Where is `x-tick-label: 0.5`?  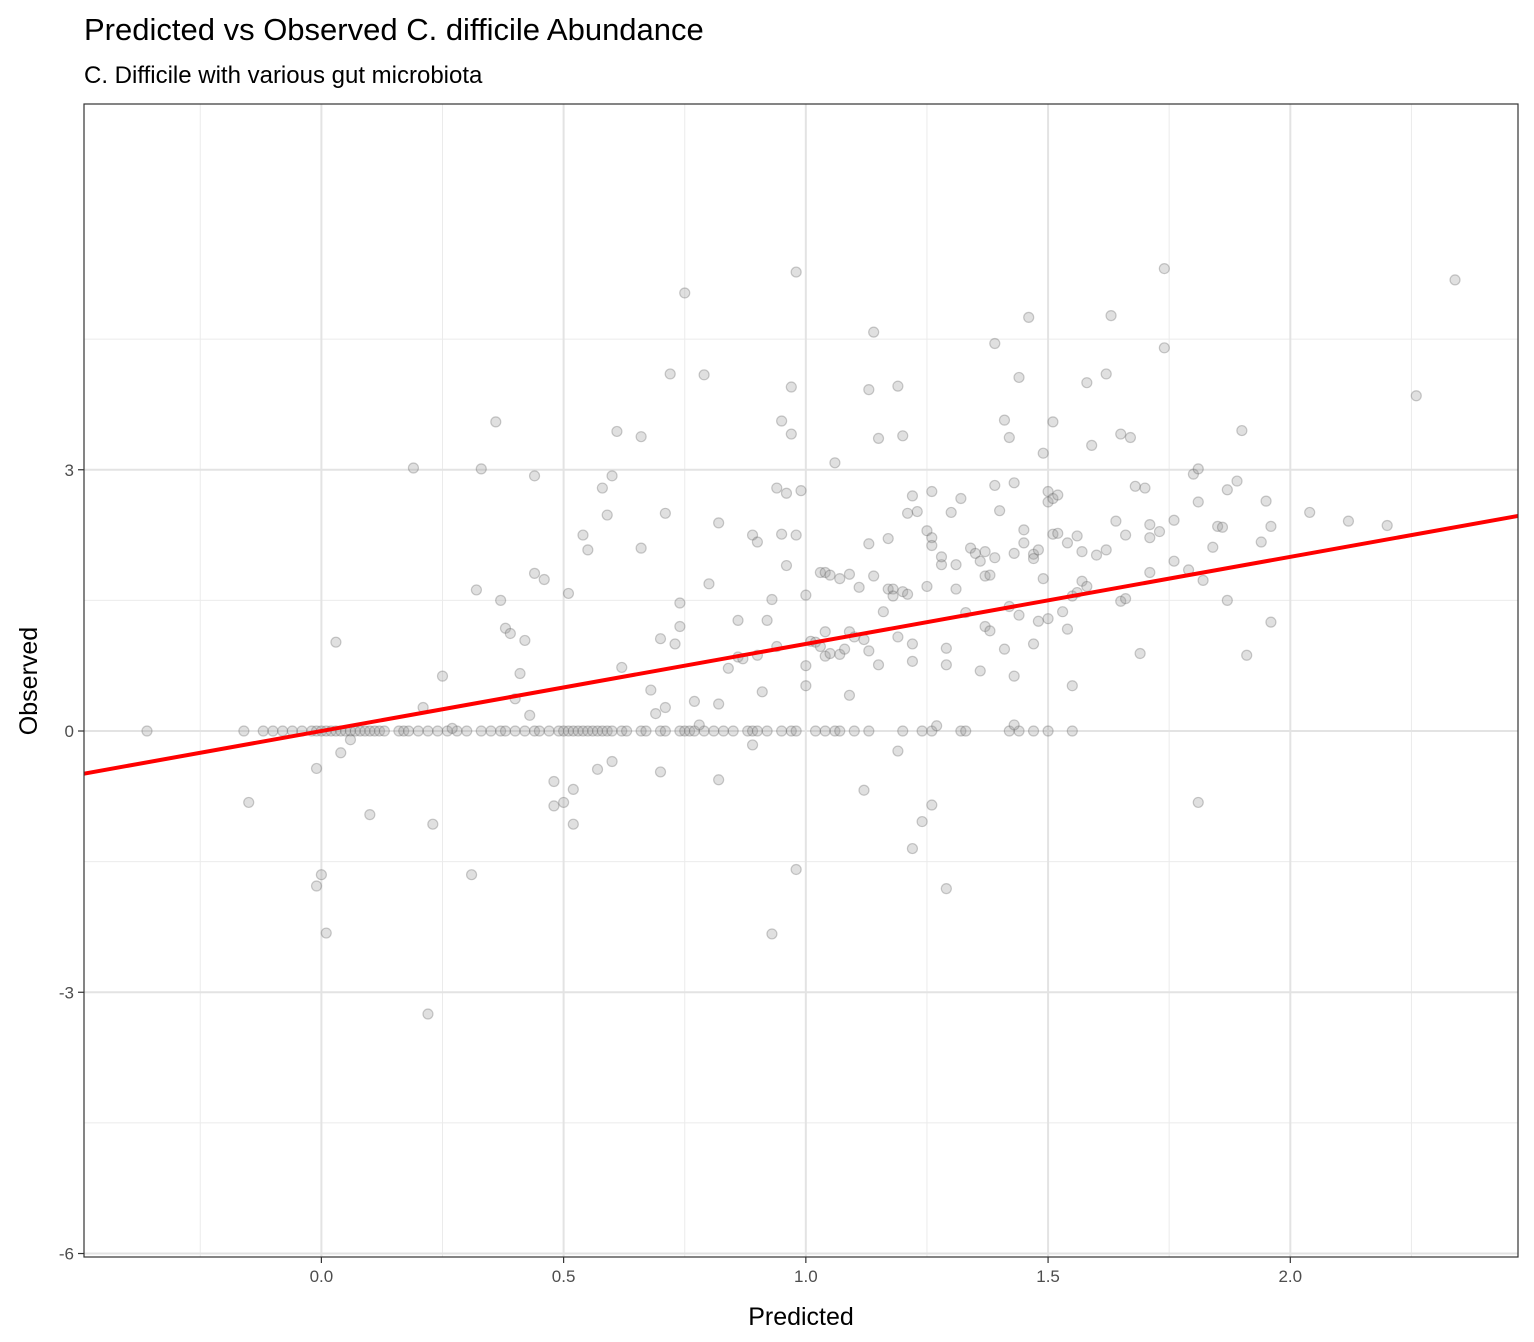 x-tick-label: 0.5 is located at coordinates (564, 1276).